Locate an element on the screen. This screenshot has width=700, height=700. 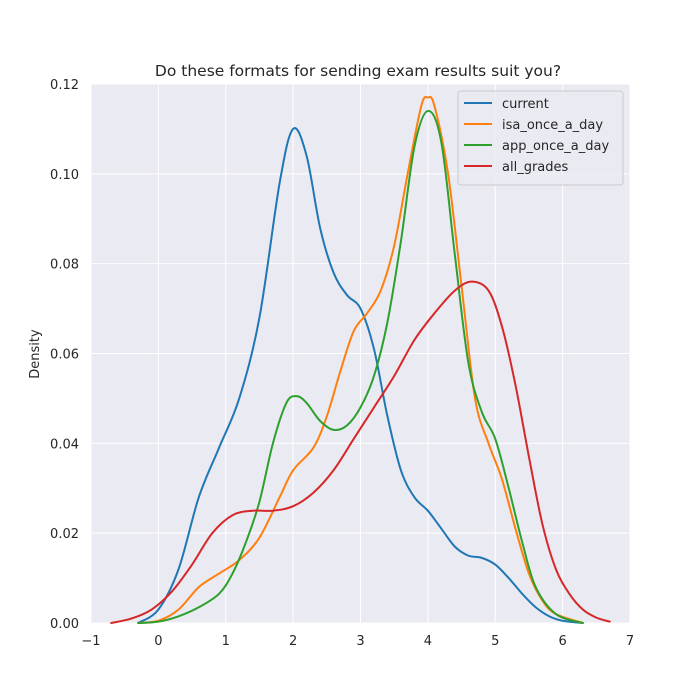
y-tick-label: 0.06 is located at coordinates (64, 355).